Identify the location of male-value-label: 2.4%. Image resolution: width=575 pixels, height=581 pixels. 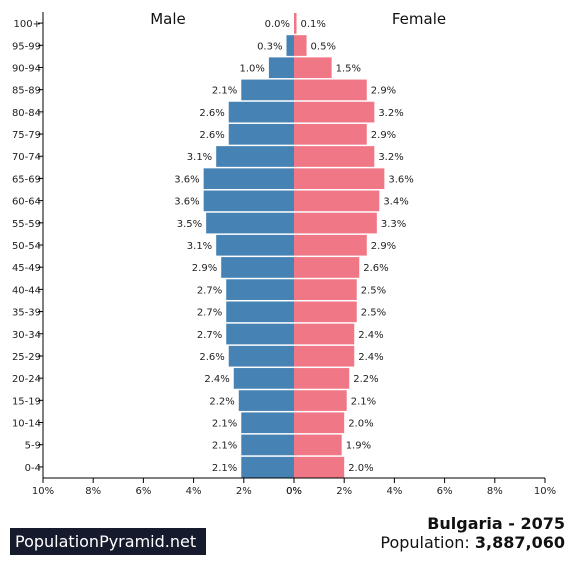
(216, 379).